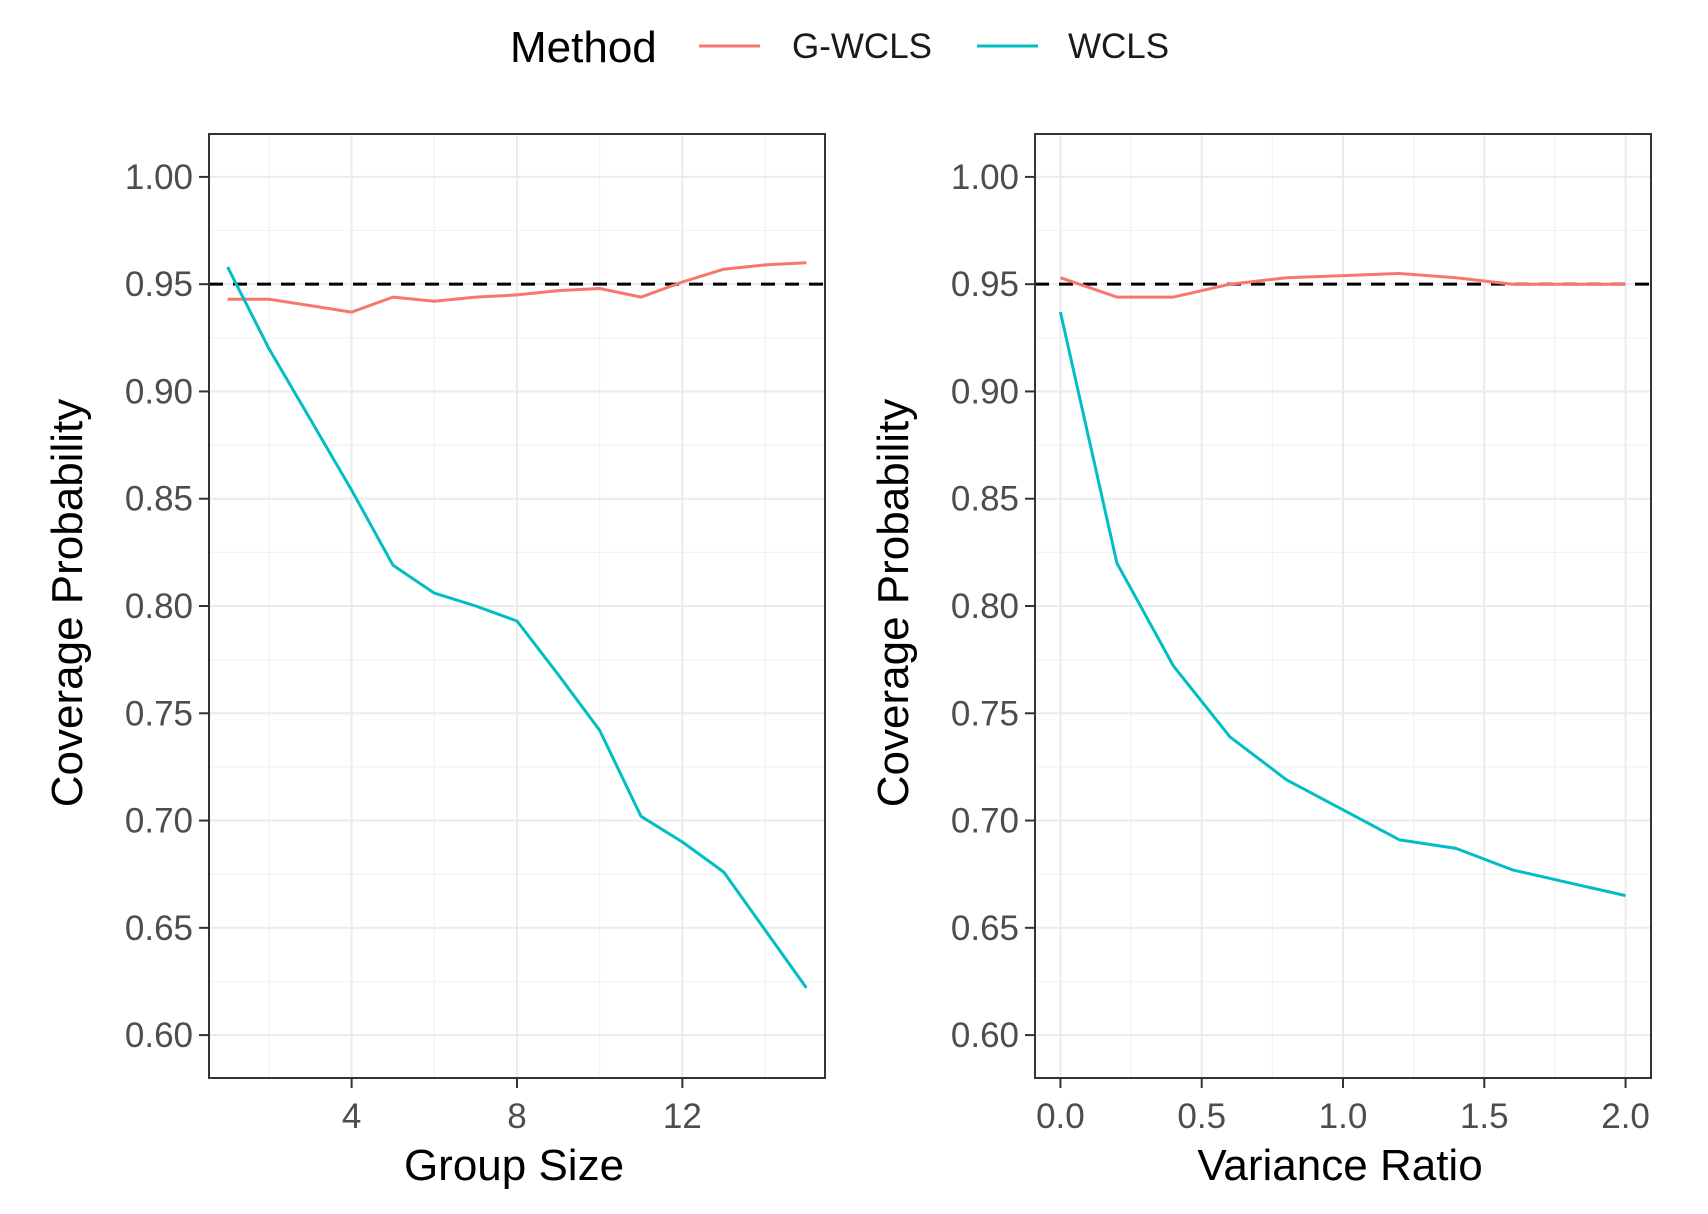  Describe the element at coordinates (862, 46) in the screenshot. I see `legend-label-g-wcls: G-WCLS` at that location.